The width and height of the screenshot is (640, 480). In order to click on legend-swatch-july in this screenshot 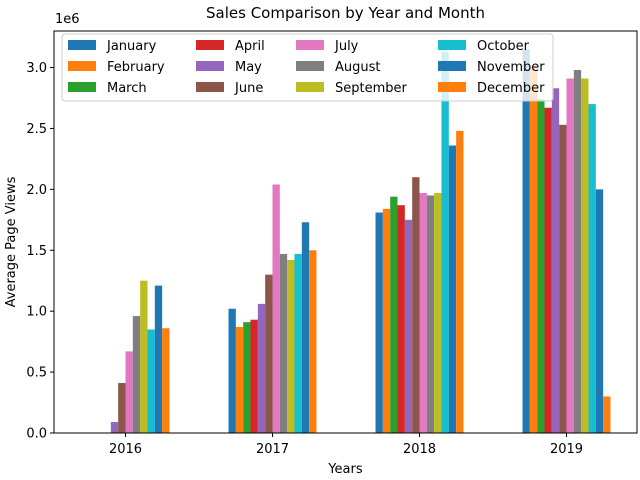, I will do `click(310, 45)`.